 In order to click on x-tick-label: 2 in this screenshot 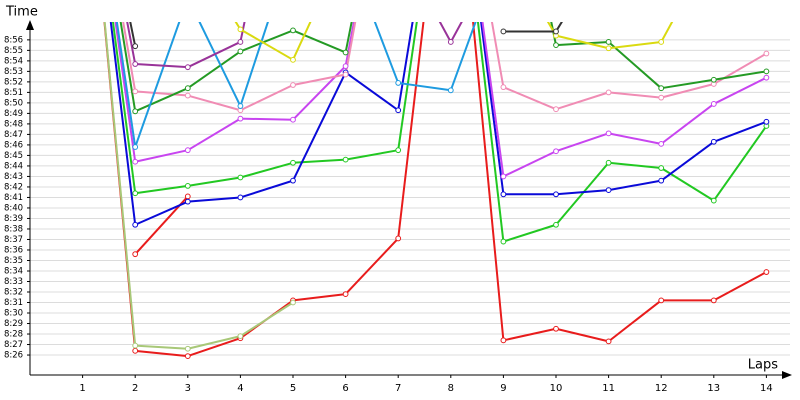, I will do `click(135, 388)`.